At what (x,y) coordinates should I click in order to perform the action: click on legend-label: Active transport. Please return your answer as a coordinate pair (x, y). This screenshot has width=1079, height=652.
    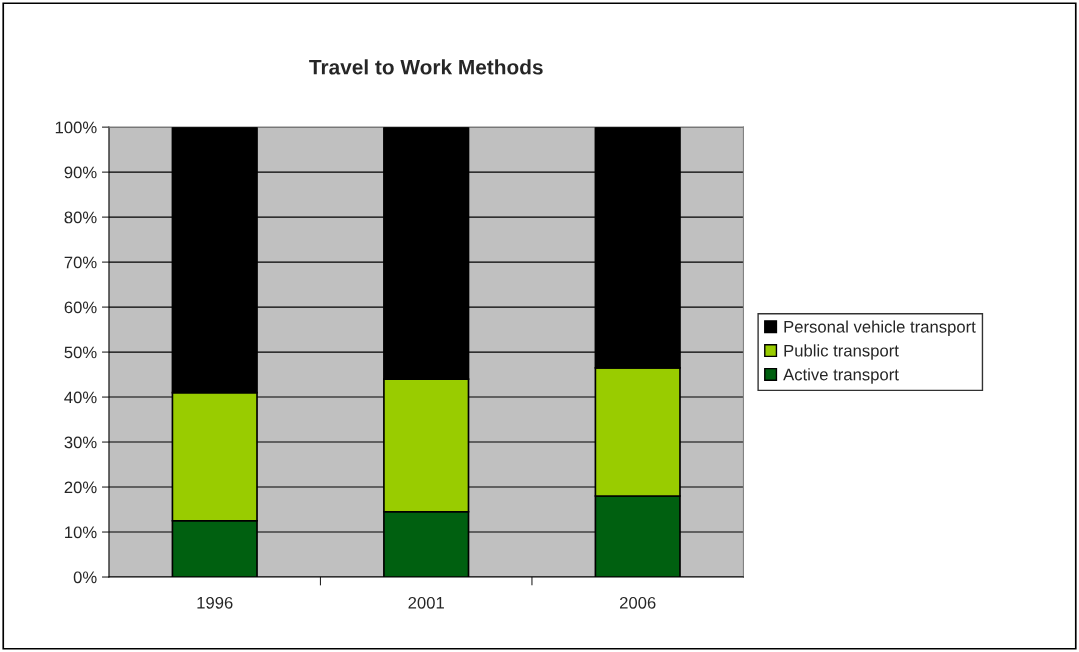
    Looking at the image, I should click on (841, 376).